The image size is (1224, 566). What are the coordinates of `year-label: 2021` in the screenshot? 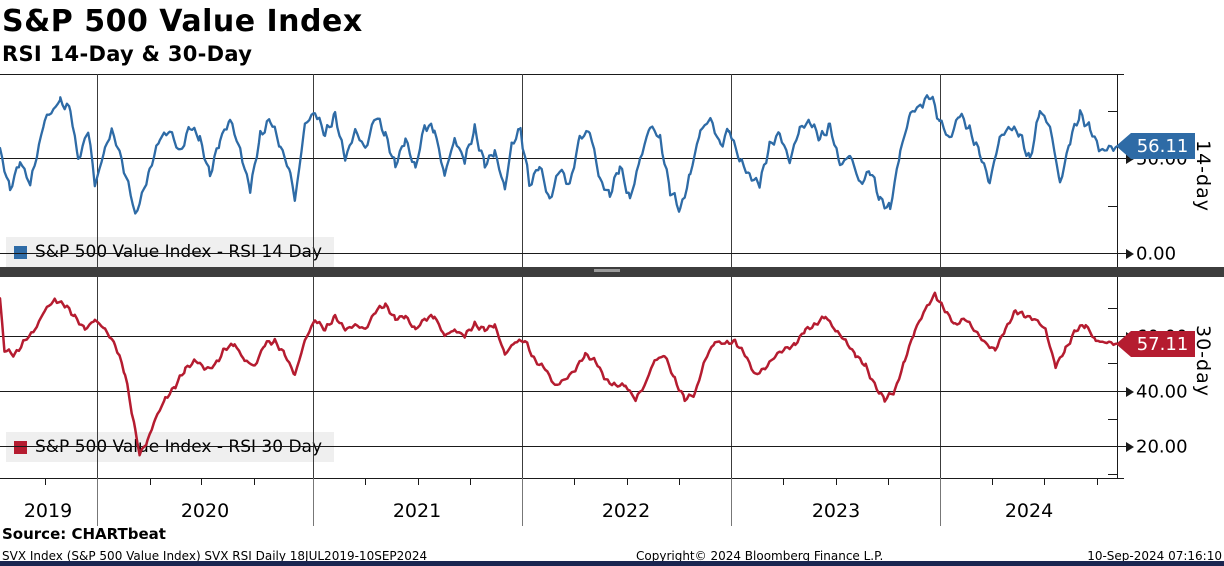 It's located at (417, 511).